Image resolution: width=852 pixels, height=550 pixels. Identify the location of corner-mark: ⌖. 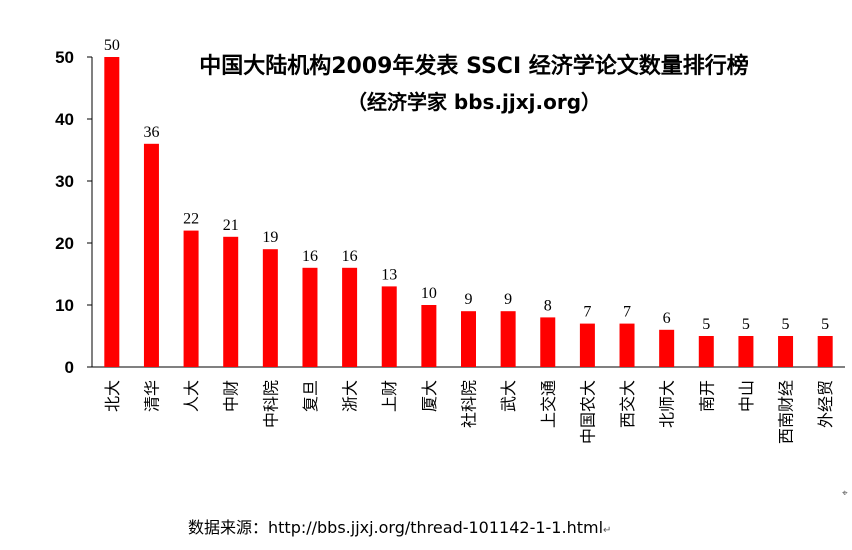
(845, 493).